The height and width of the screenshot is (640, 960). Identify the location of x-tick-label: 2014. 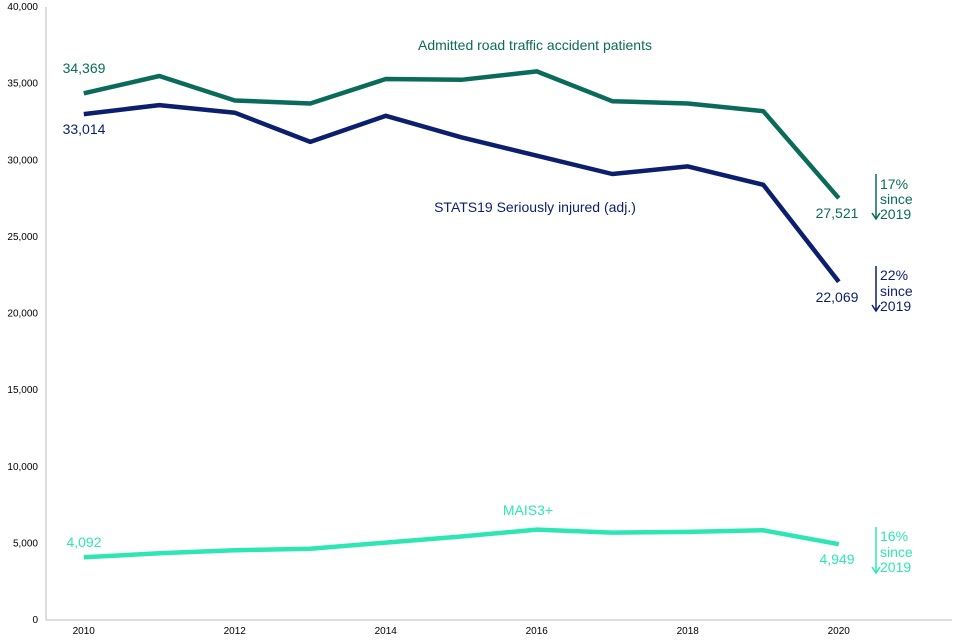
(386, 631).